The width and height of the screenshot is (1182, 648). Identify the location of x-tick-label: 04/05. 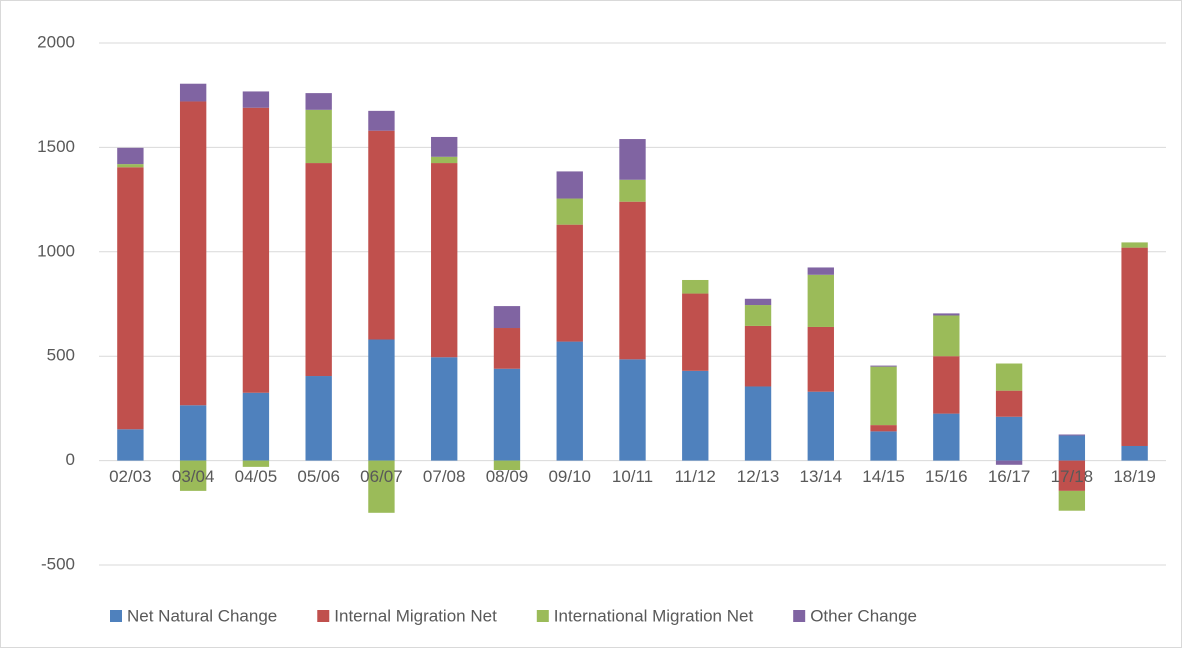
(256, 476).